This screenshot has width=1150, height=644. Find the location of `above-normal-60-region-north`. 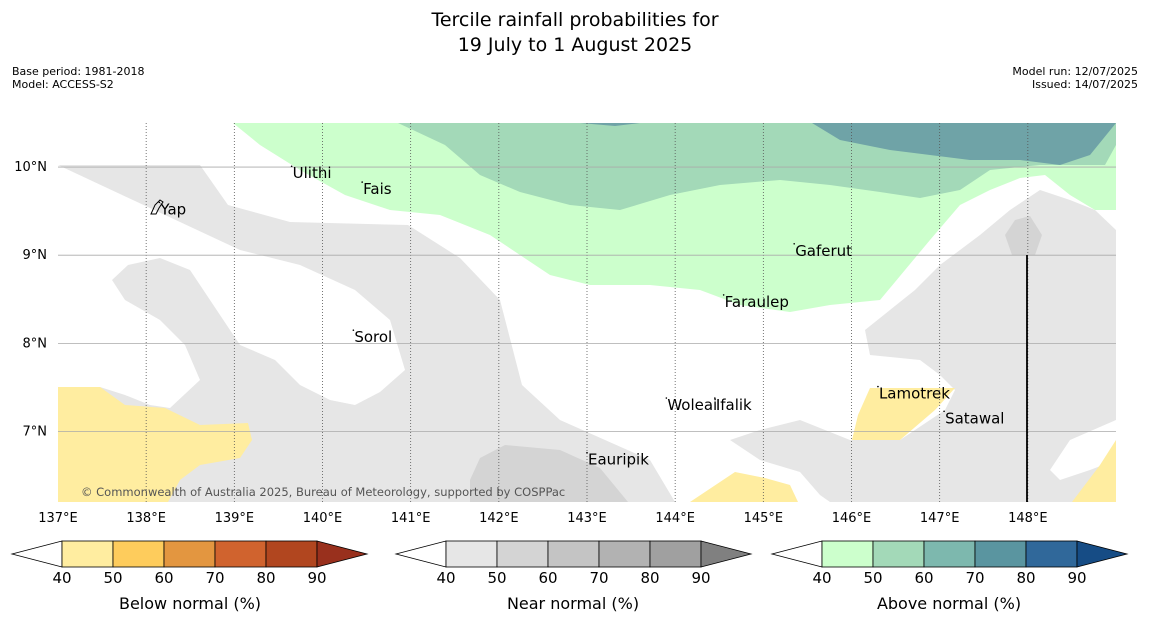

above-normal-60-region-north is located at coordinates (610, 124).